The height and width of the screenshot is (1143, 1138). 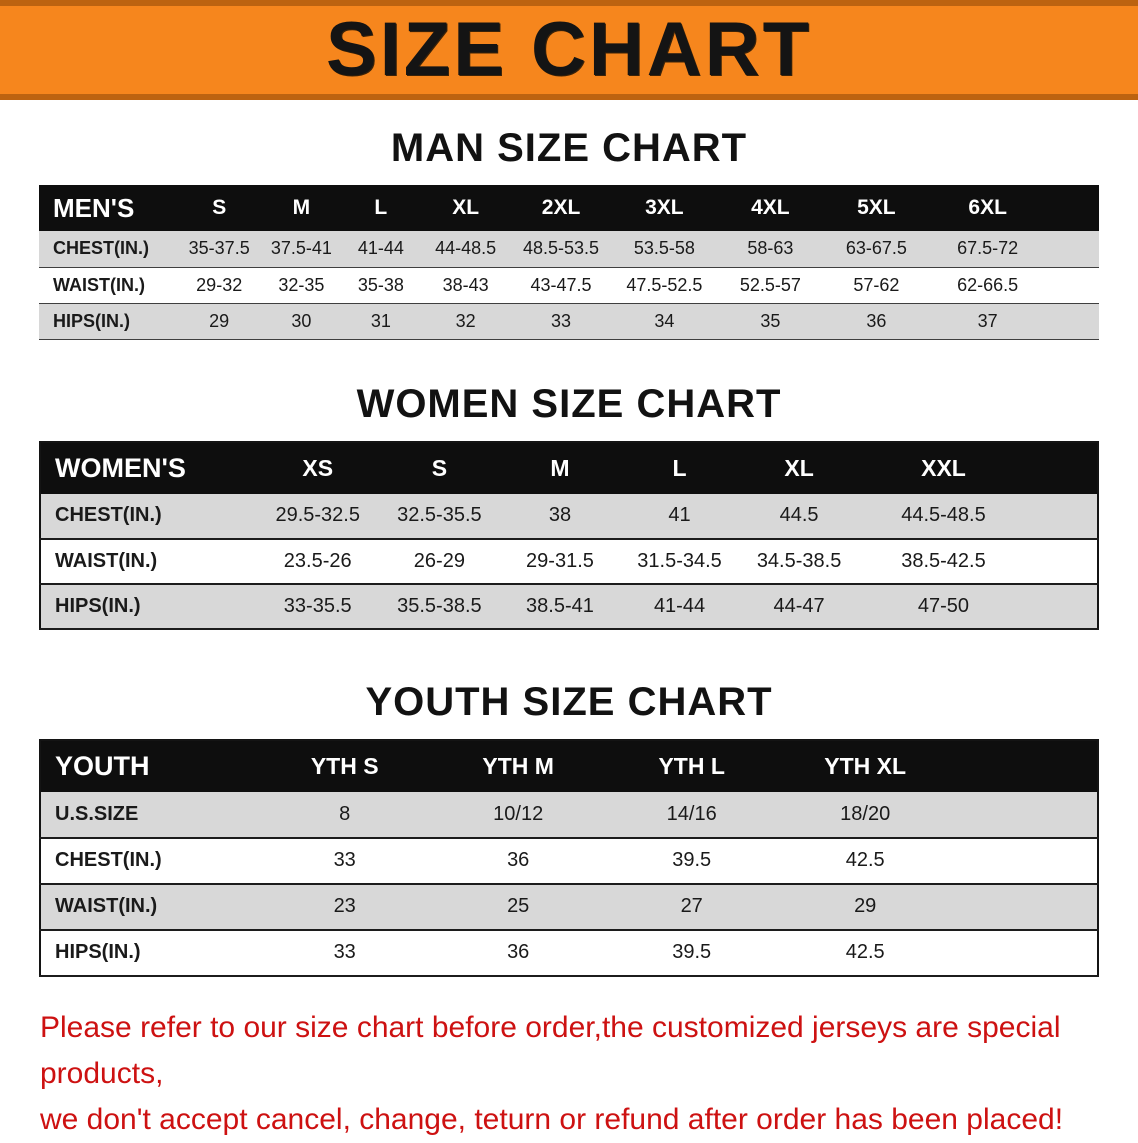 I want to click on size-cell: 14/16, so click(x=691, y=815).